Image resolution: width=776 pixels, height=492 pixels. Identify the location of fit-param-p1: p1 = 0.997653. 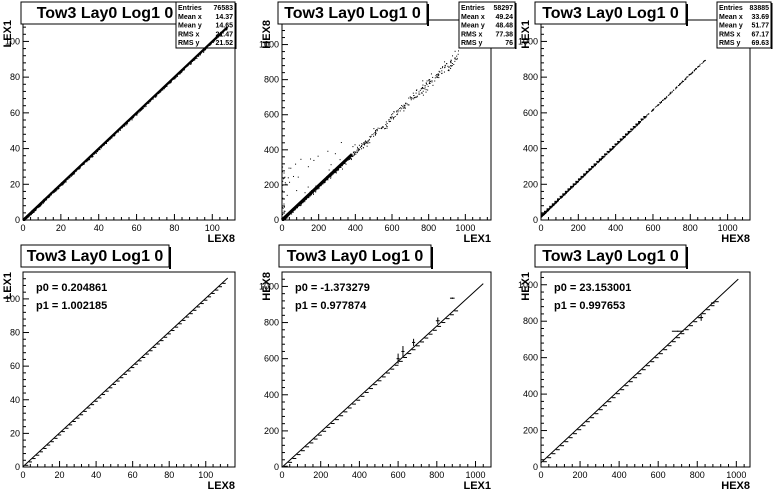
(589, 306).